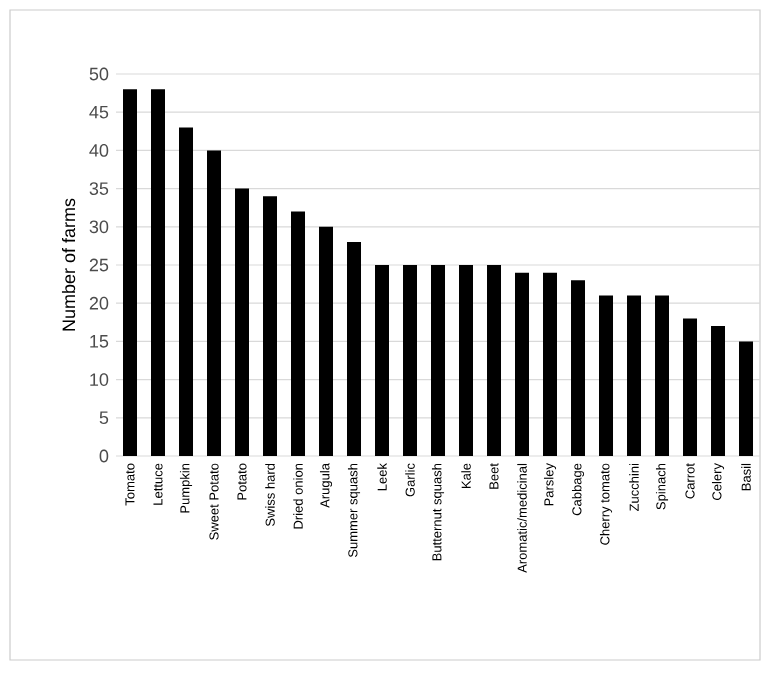 The width and height of the screenshot is (770, 680). What do you see at coordinates (68, 264) in the screenshot?
I see `y-axis-title: Number of farms` at bounding box center [68, 264].